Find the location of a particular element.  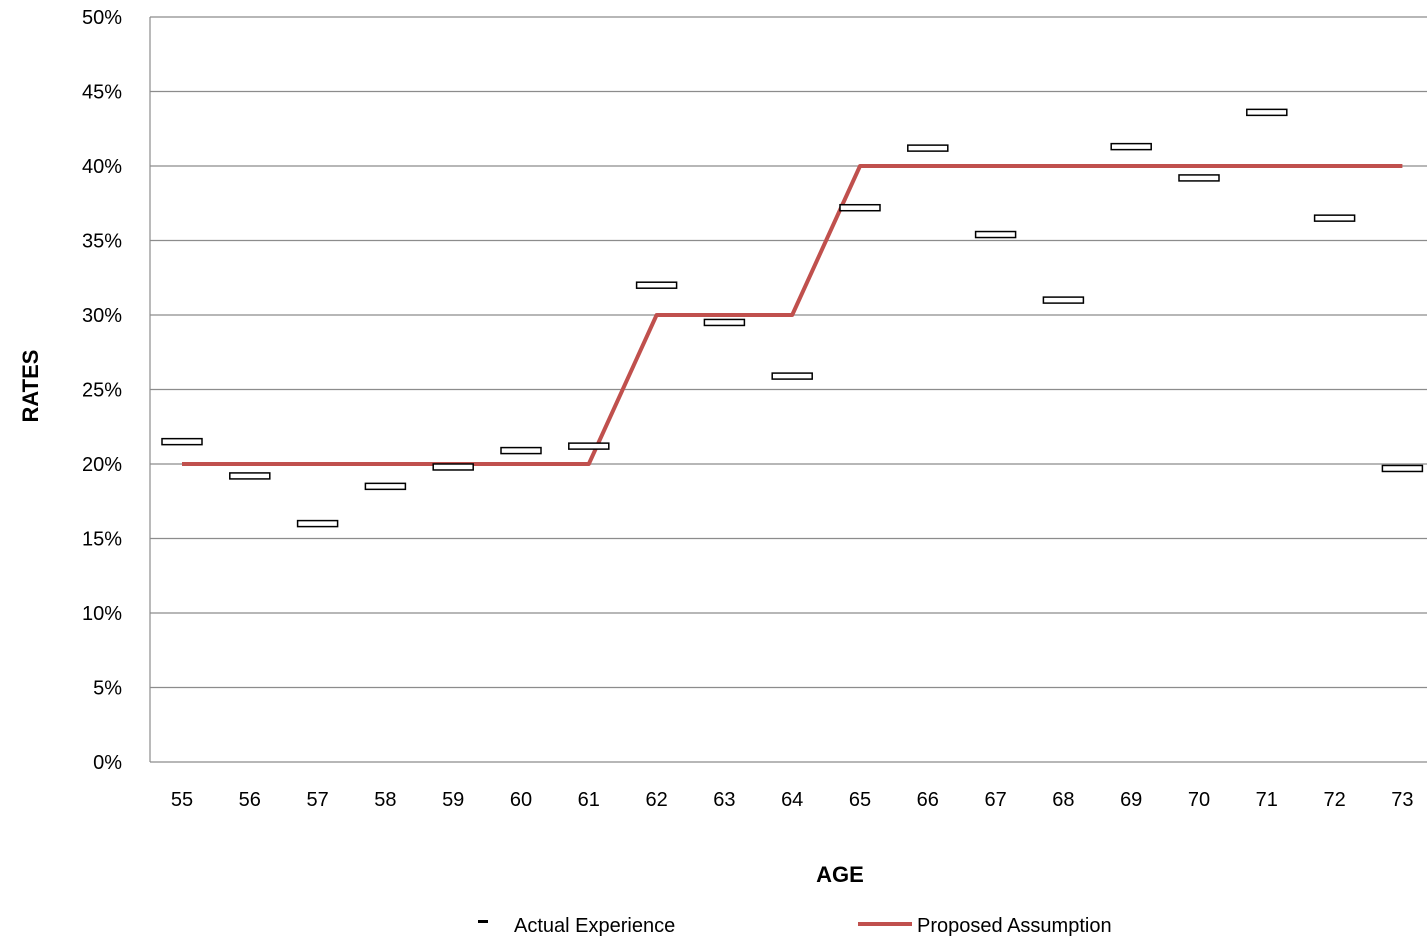

x-tick-label: 58 is located at coordinates (385, 800).